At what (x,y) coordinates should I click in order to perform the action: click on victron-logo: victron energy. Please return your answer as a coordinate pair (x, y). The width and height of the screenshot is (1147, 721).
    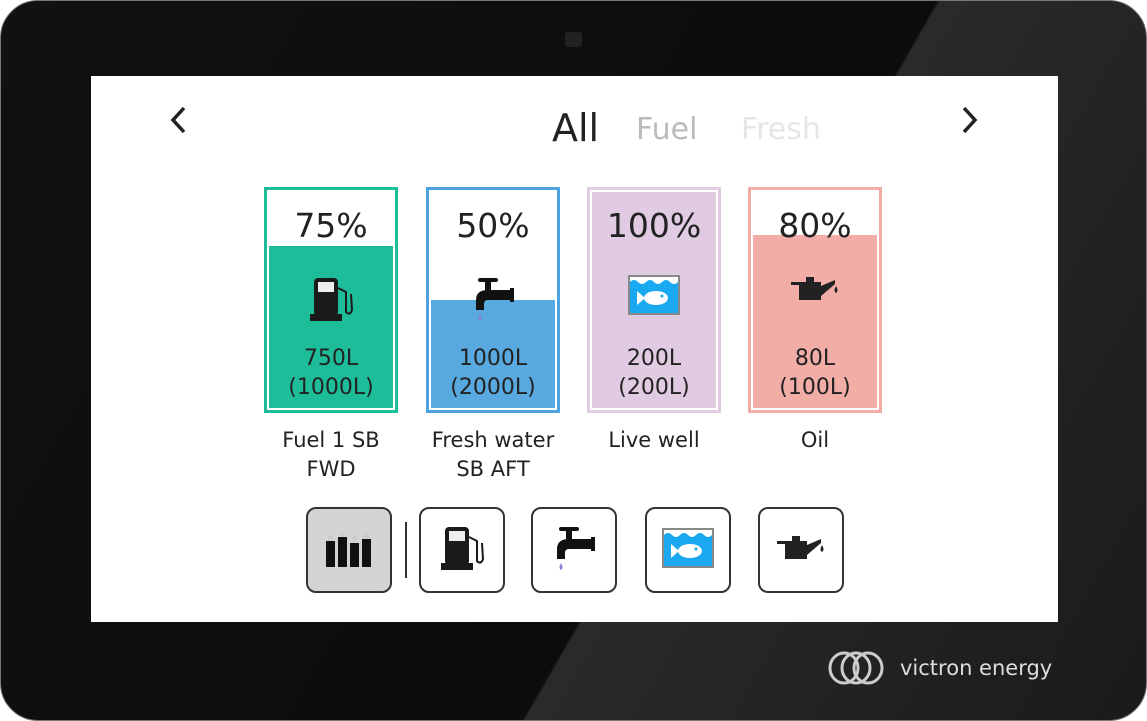
    Looking at the image, I should click on (938, 668).